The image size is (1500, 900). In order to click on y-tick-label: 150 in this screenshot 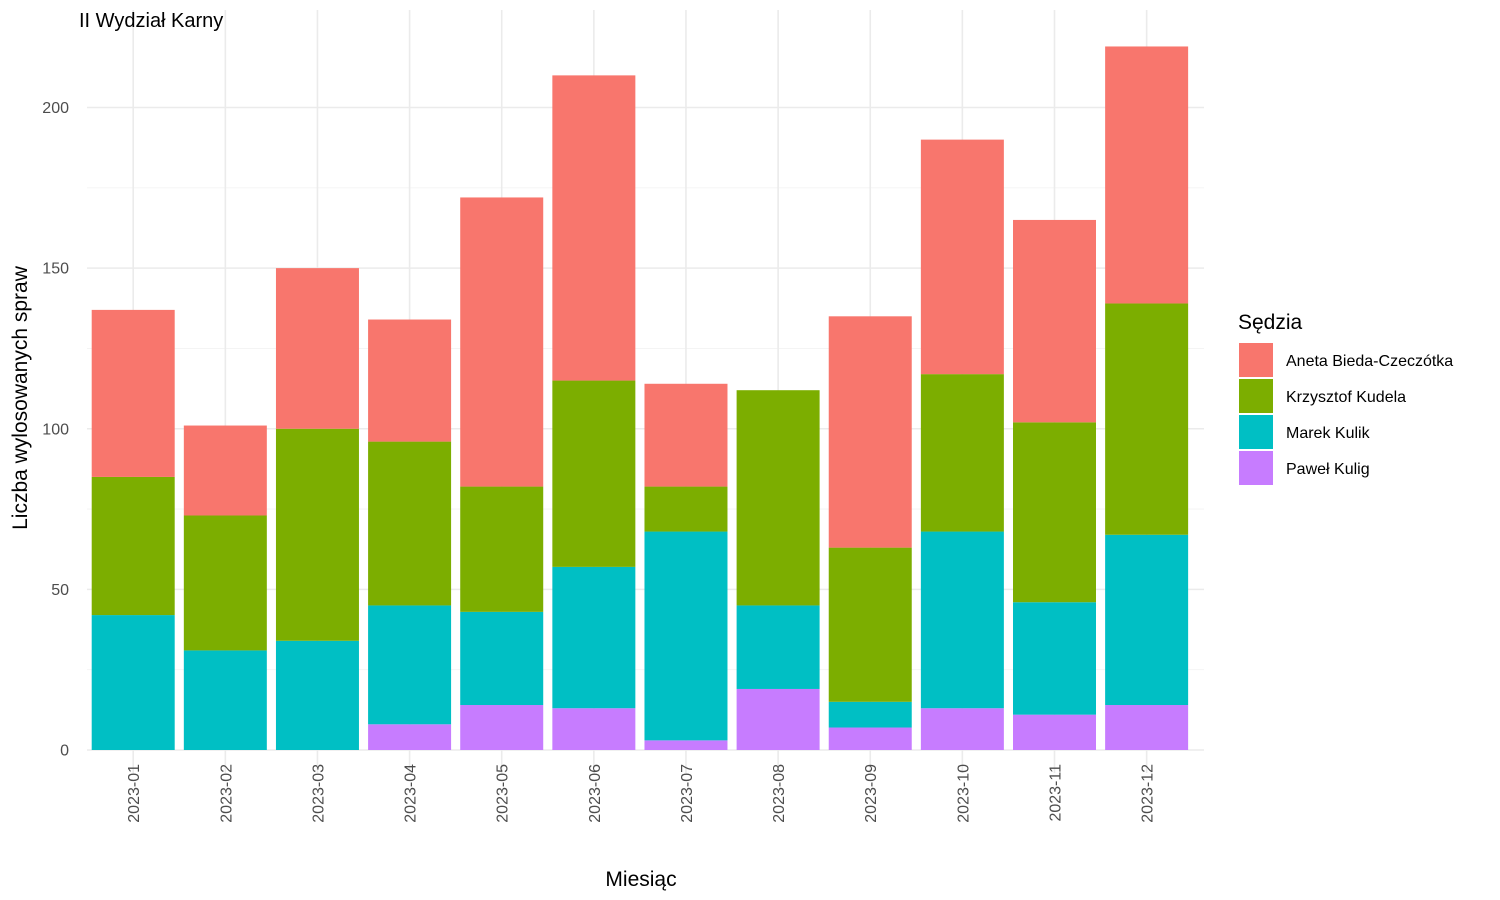, I will do `click(55, 269)`.